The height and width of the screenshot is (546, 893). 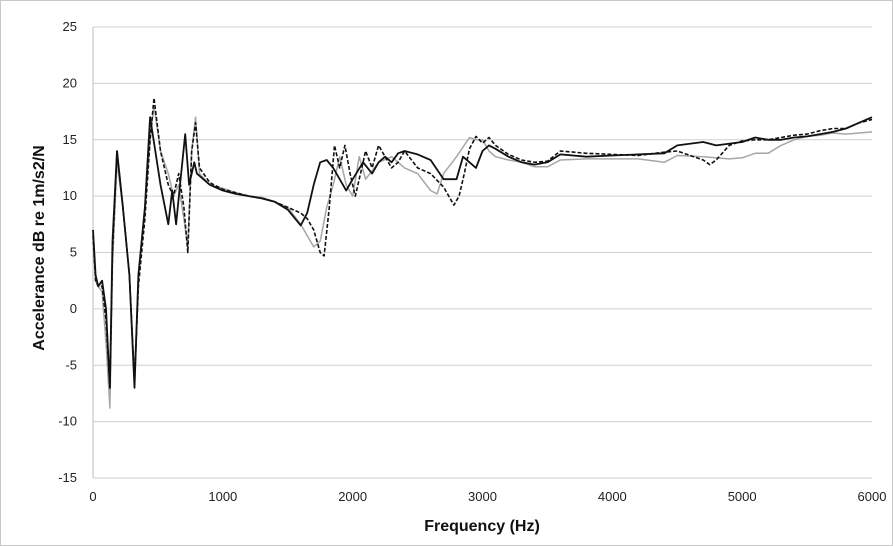 I want to click on y-tick-label: -10, so click(x=67, y=421).